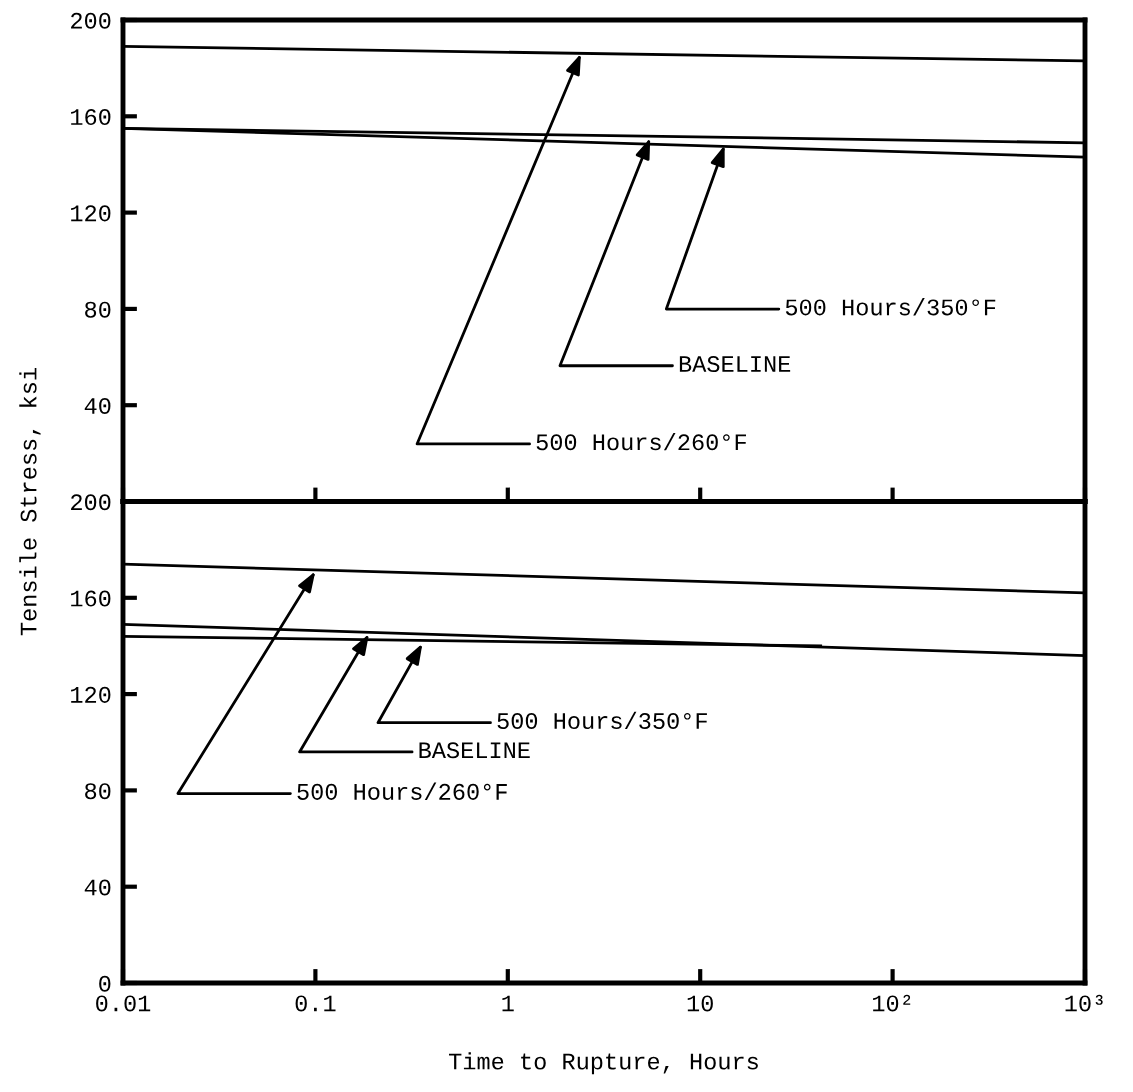  Describe the element at coordinates (315, 1003) in the screenshot. I see `x-tick-label: 0.1` at that location.